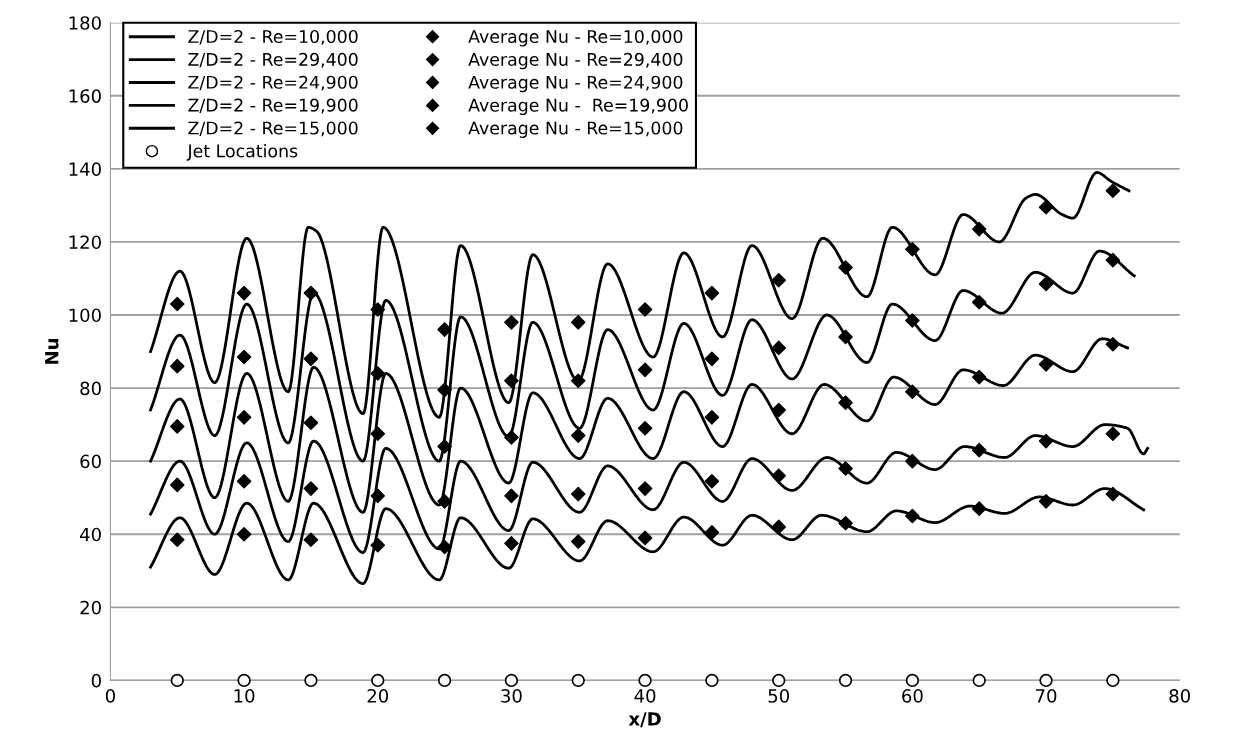  Describe the element at coordinates (575, 84) in the screenshot. I see `legend-label: Average Nu - Re=24,900` at that location.